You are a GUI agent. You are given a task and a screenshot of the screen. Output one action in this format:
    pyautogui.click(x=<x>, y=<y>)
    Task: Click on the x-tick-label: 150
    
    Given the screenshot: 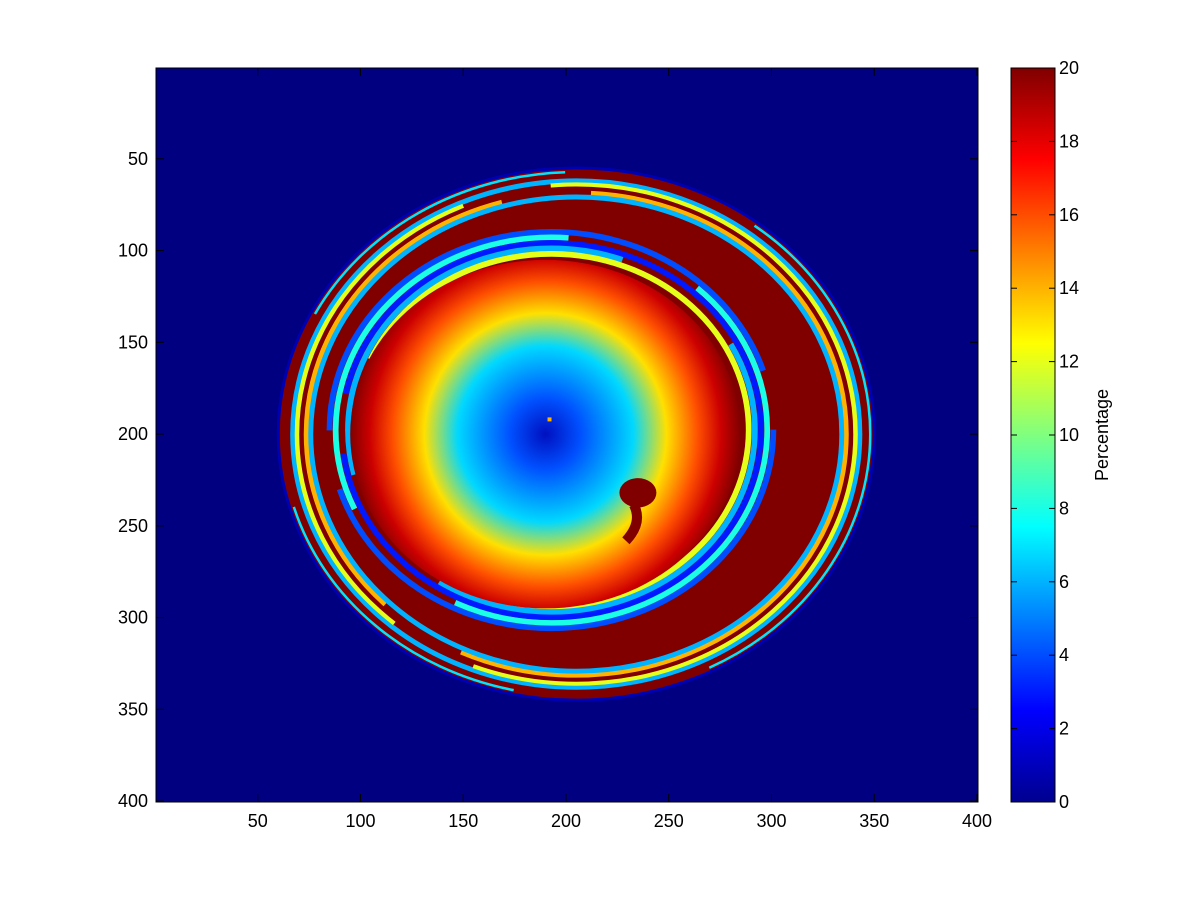 What is the action you would take?
    pyautogui.click(x=463, y=821)
    